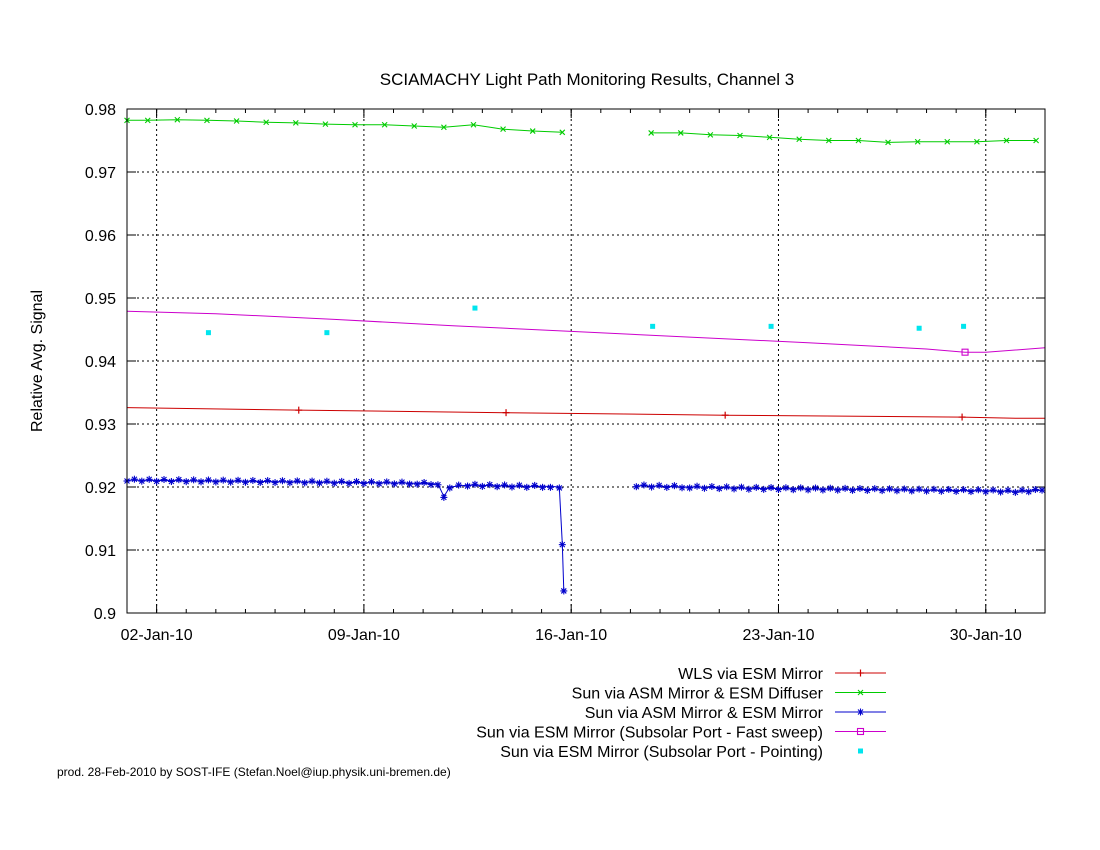 The height and width of the screenshot is (850, 1100). I want to click on y-axis-label: Relative Avg. Signal, so click(37, 361).